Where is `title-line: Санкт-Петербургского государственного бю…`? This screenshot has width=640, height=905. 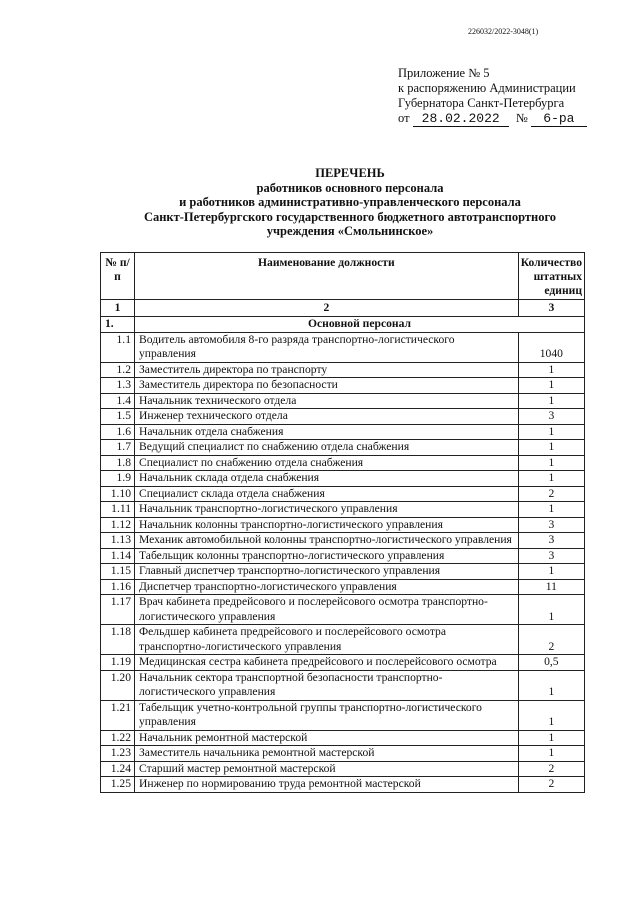
title-line: Санкт-Петербургского государственного бю… is located at coordinates (350, 216).